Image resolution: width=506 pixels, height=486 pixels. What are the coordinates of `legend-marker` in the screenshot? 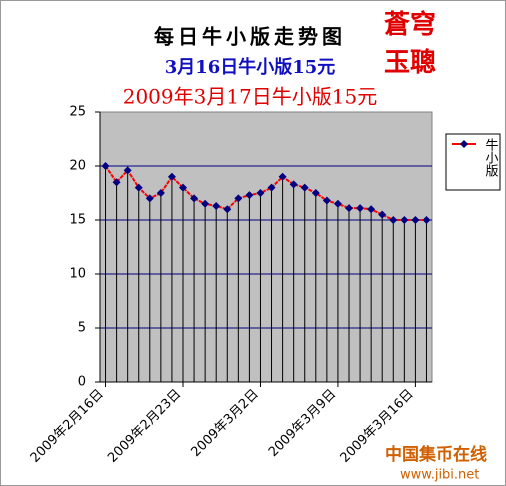 It's located at (464, 144).